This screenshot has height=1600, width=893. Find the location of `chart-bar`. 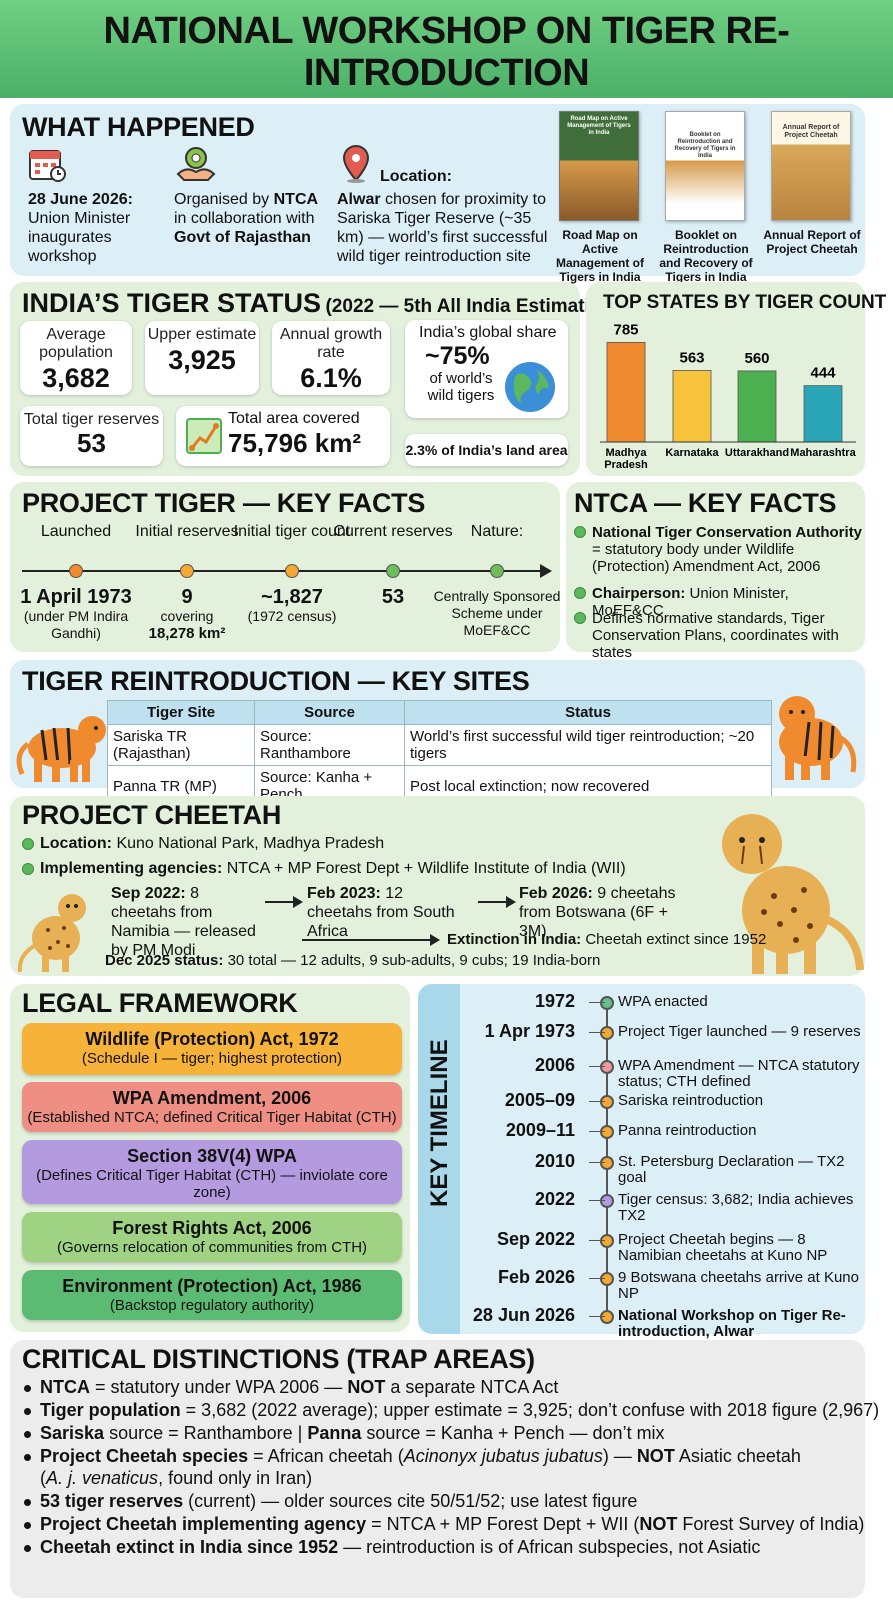

chart-bar is located at coordinates (823, 414).